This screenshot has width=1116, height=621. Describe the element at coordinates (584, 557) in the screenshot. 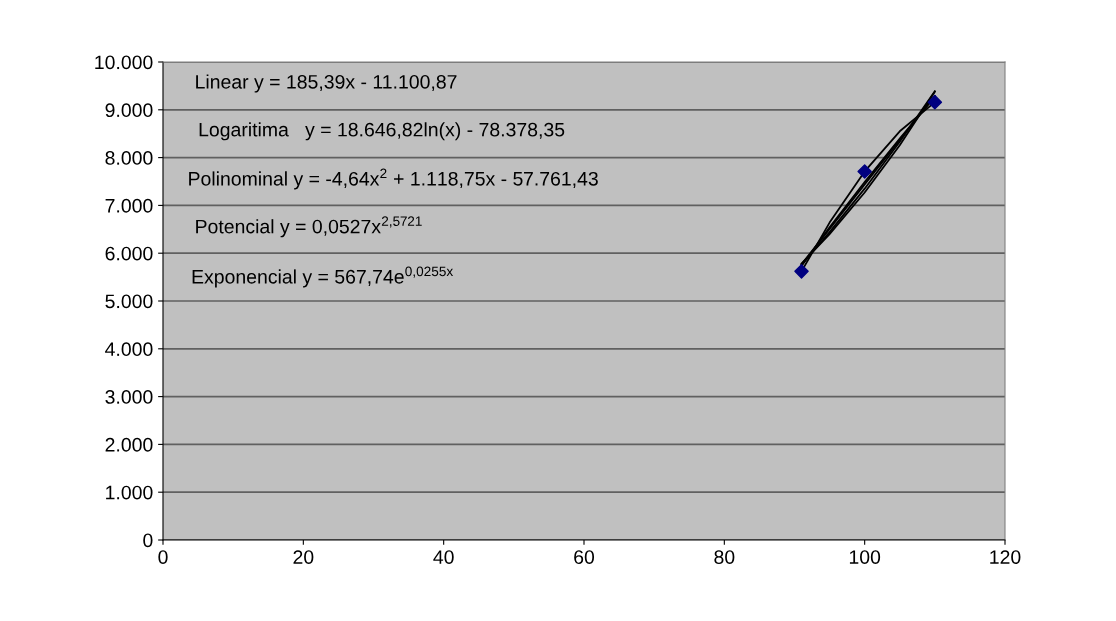

I see `x-tick-label: 60` at that location.